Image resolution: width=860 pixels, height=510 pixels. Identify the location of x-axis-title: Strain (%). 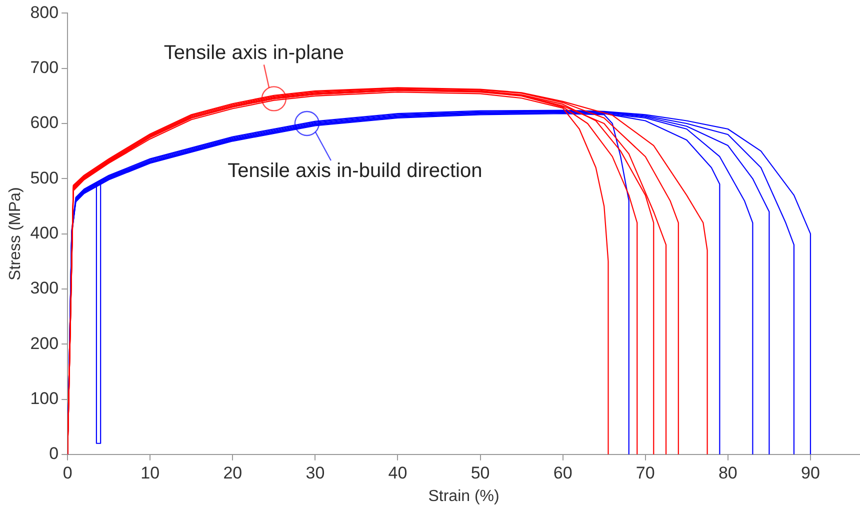
(464, 496).